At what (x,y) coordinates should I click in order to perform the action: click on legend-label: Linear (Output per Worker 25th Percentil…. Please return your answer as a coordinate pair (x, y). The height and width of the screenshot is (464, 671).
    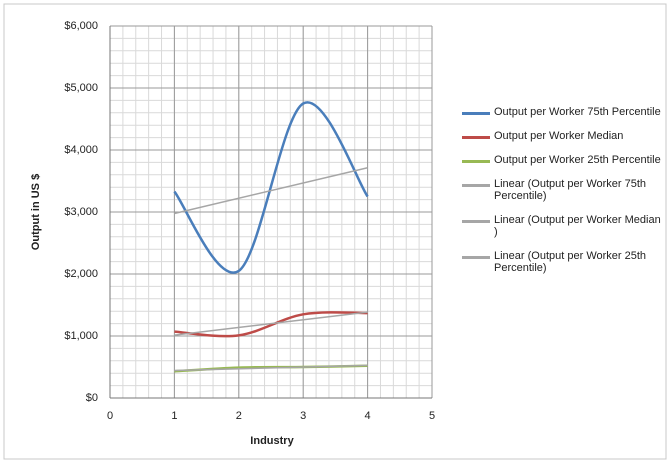
    Looking at the image, I should click on (570, 262).